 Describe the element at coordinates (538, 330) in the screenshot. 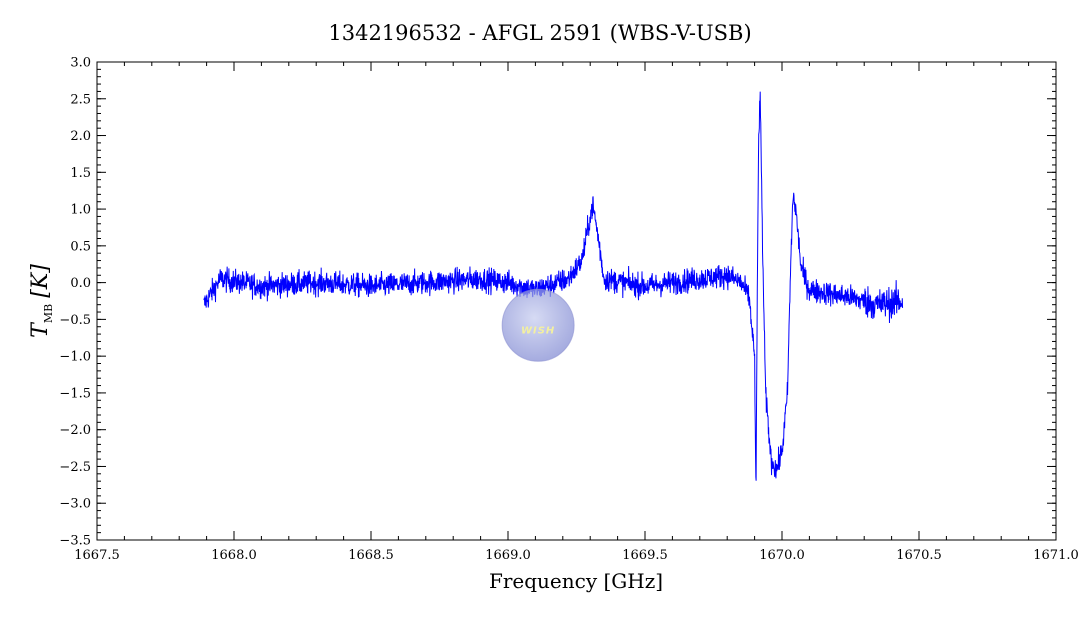

I see `wish-logo-text: WISH` at that location.